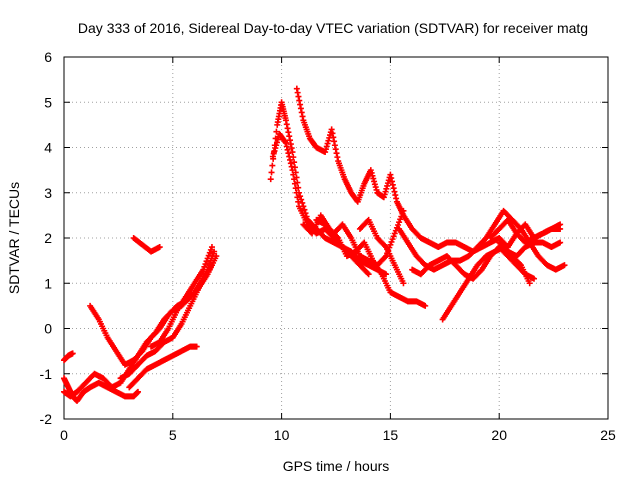 This screenshot has width=640, height=480. What do you see at coordinates (163, 367) in the screenshot?
I see `series-arc-e` at bounding box center [163, 367].